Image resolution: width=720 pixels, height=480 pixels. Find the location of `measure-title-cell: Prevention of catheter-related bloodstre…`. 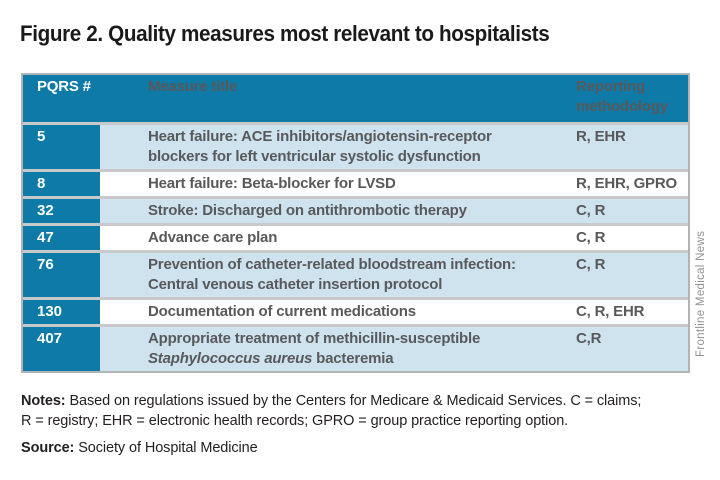

measure-title-cell: Prevention of catheter-related bloodstre… is located at coordinates (338, 275).